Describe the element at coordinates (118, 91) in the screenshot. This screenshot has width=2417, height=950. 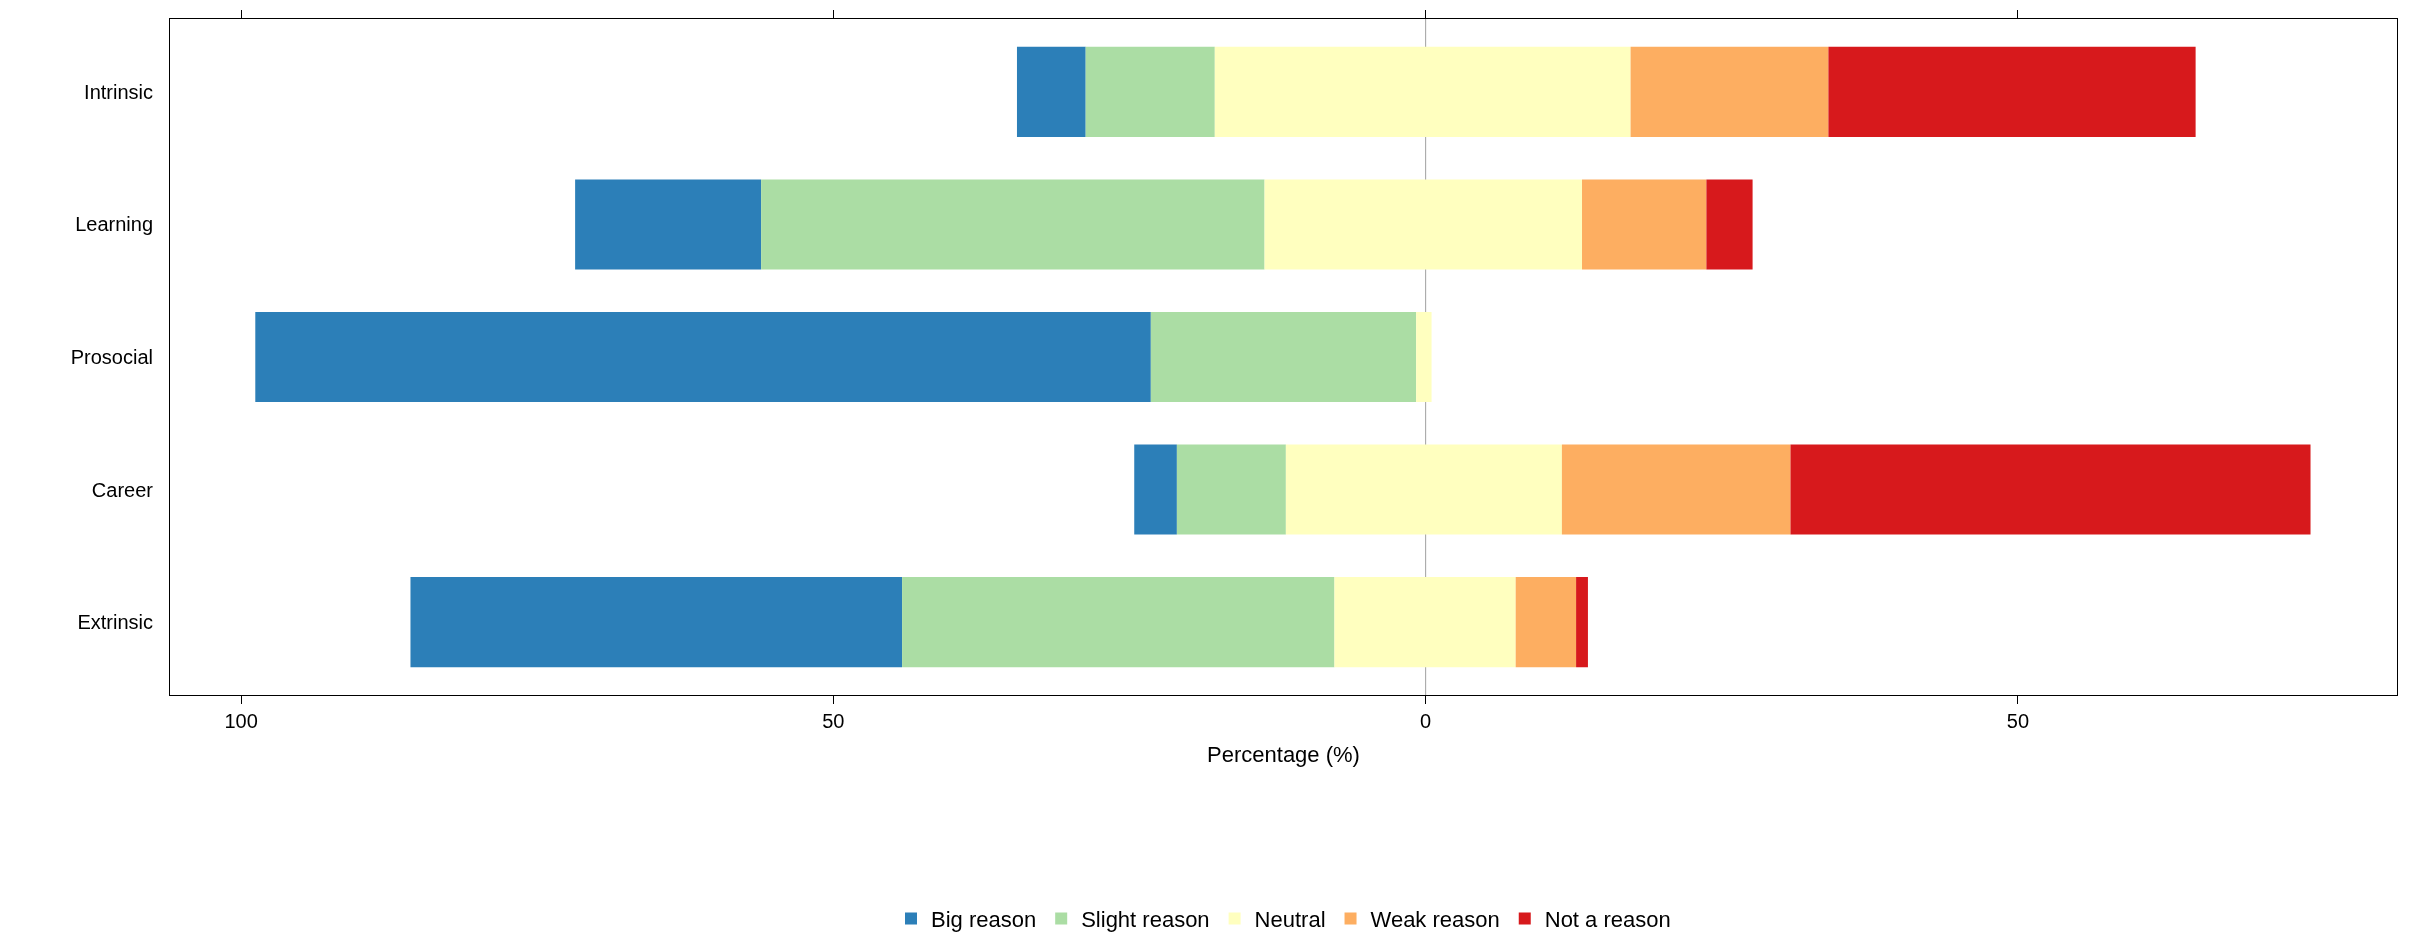
I see `y-tick-label: Intrinsic` at that location.